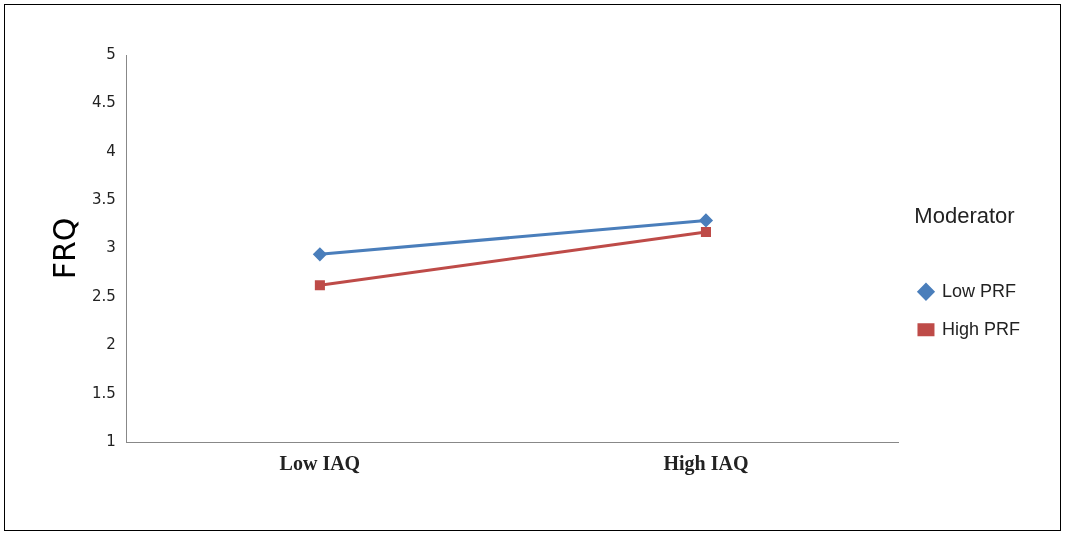 Image resolution: width=1065 pixels, height=535 pixels. Describe the element at coordinates (104, 392) in the screenshot. I see `y-tick-label: 1.5` at that location.